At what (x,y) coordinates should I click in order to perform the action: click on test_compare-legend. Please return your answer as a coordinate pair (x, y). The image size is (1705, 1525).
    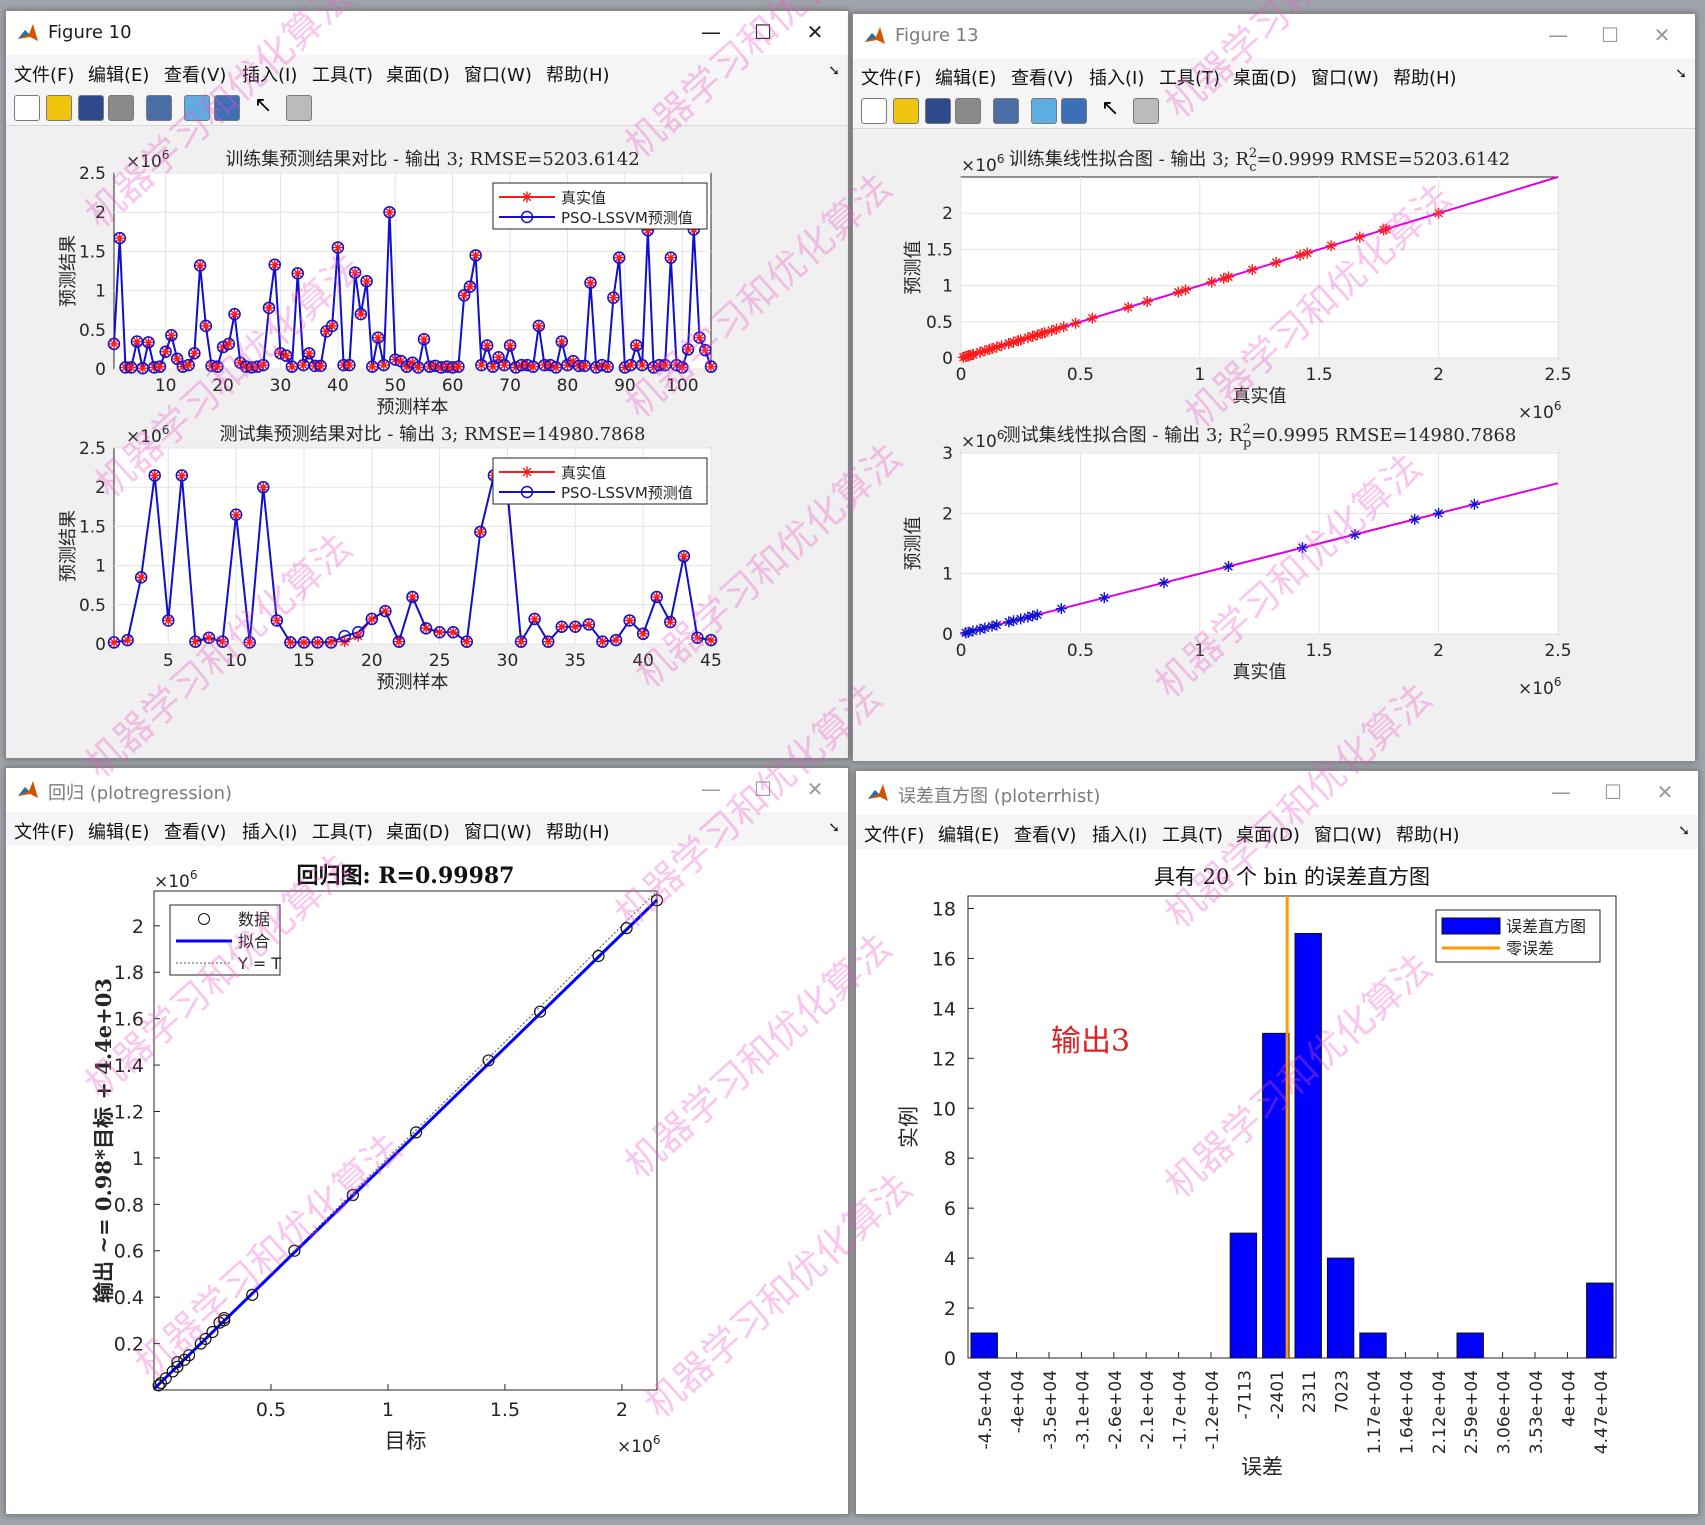
    Looking at the image, I should click on (600, 481).